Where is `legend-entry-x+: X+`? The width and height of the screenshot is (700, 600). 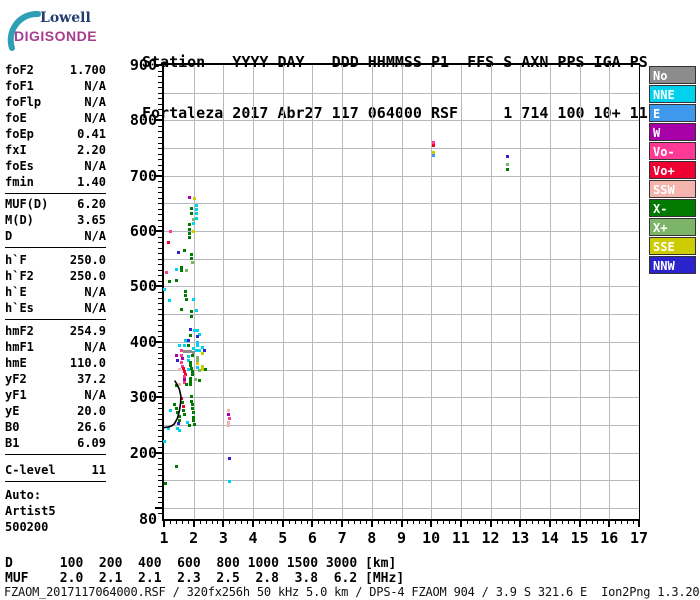 legend-entry-x+: X+ is located at coordinates (672, 227).